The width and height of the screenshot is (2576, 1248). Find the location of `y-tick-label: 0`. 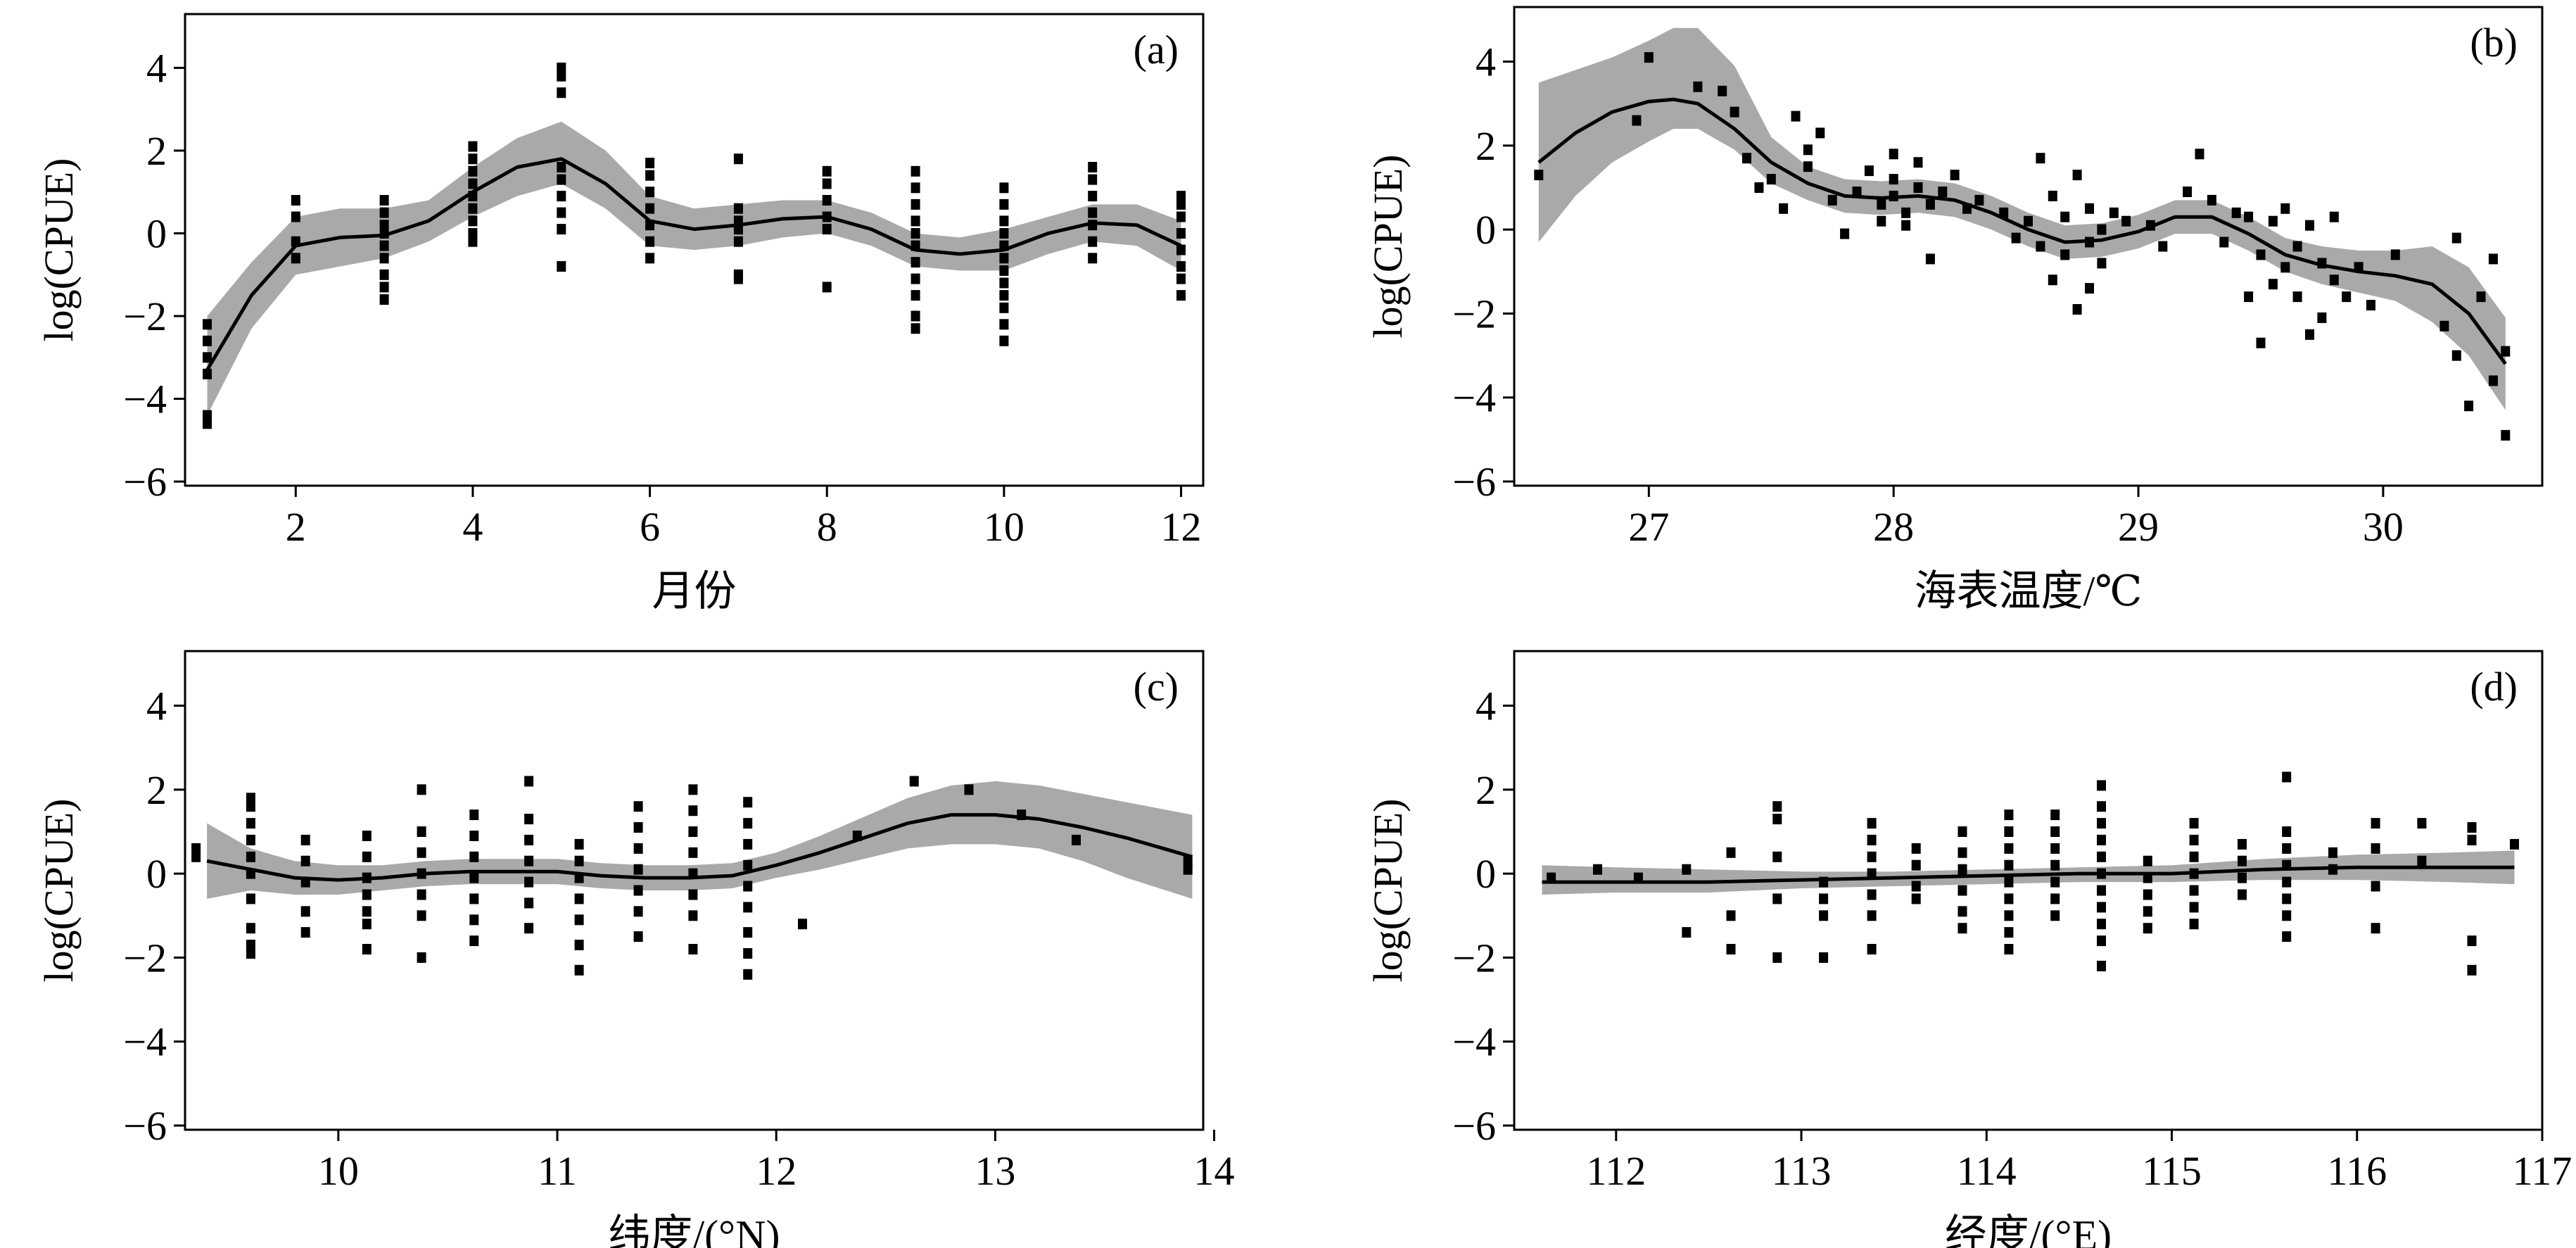

y-tick-label: 0 is located at coordinates (1486, 874).